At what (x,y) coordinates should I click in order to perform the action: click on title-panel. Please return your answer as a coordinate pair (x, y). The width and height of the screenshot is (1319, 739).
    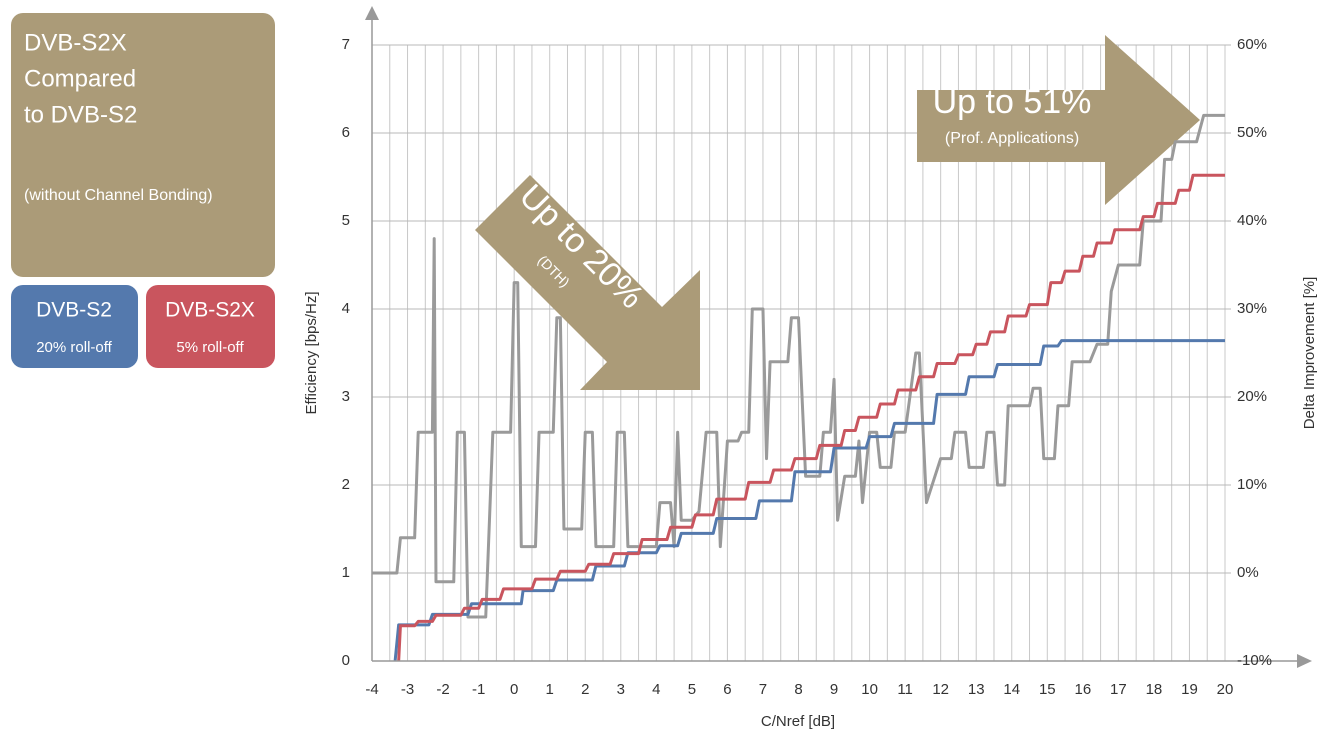
    Looking at the image, I should click on (143, 145).